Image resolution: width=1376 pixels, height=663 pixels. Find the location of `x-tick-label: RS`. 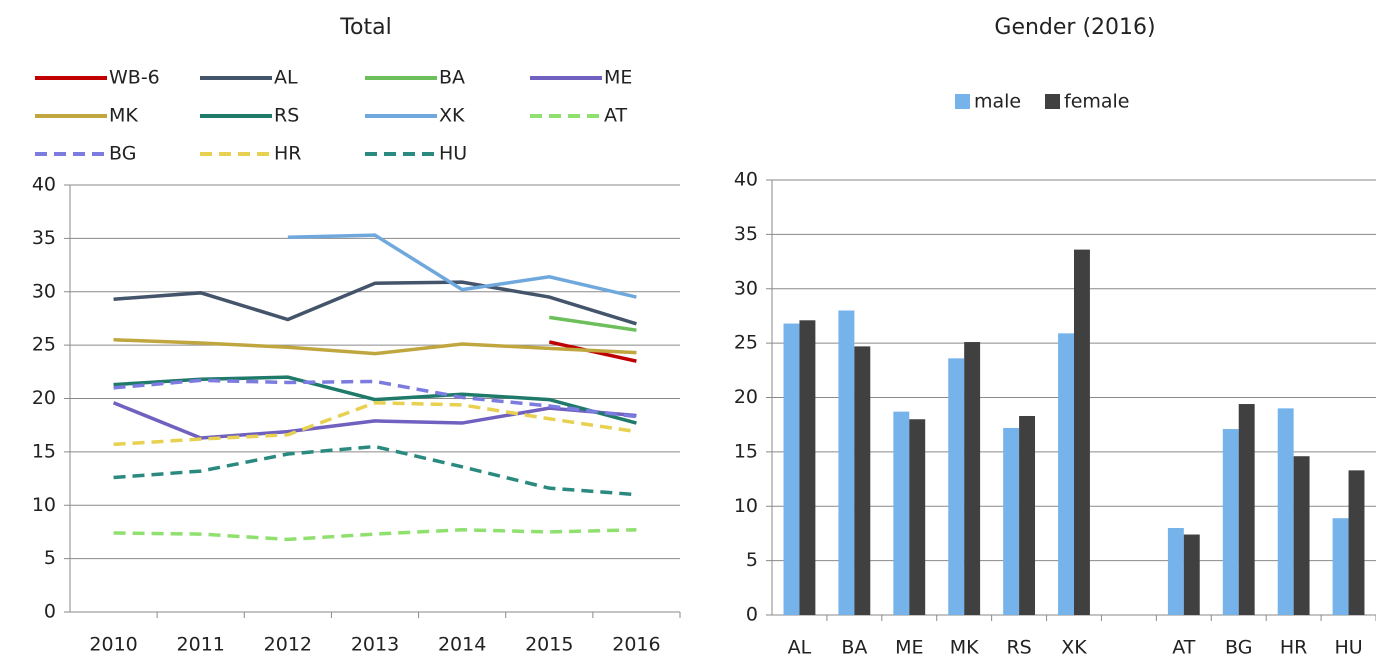

x-tick-label: RS is located at coordinates (1018, 648).